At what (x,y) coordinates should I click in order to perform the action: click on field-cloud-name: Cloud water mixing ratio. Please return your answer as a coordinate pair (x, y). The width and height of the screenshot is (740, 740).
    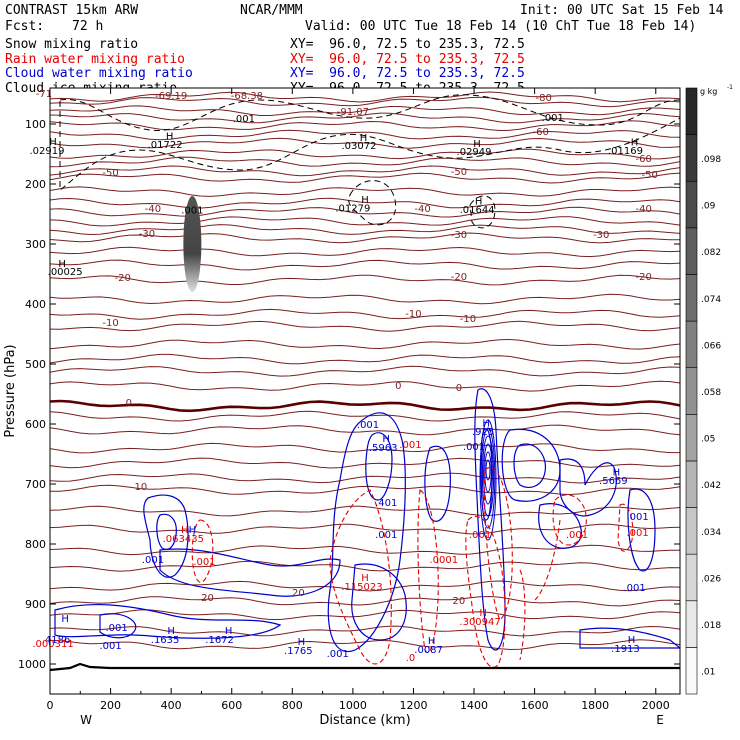
    Looking at the image, I should click on (99, 73).